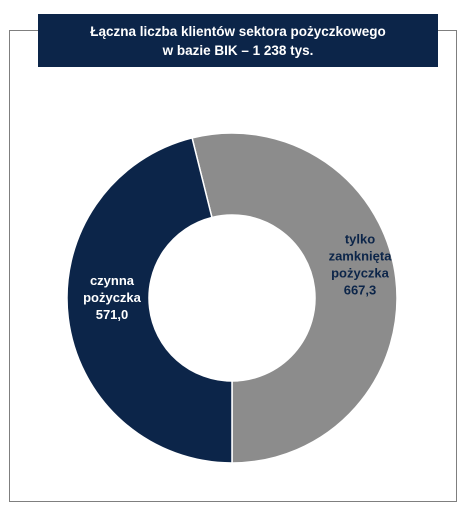  I want to click on slice-label-line-0-0: tylko, so click(360, 239).